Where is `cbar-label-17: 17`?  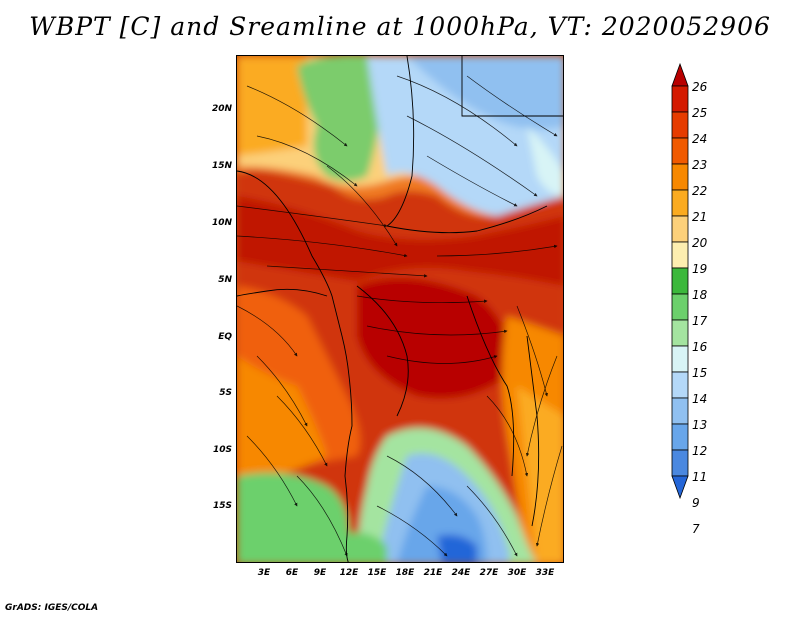 cbar-label-17: 17 is located at coordinates (700, 321).